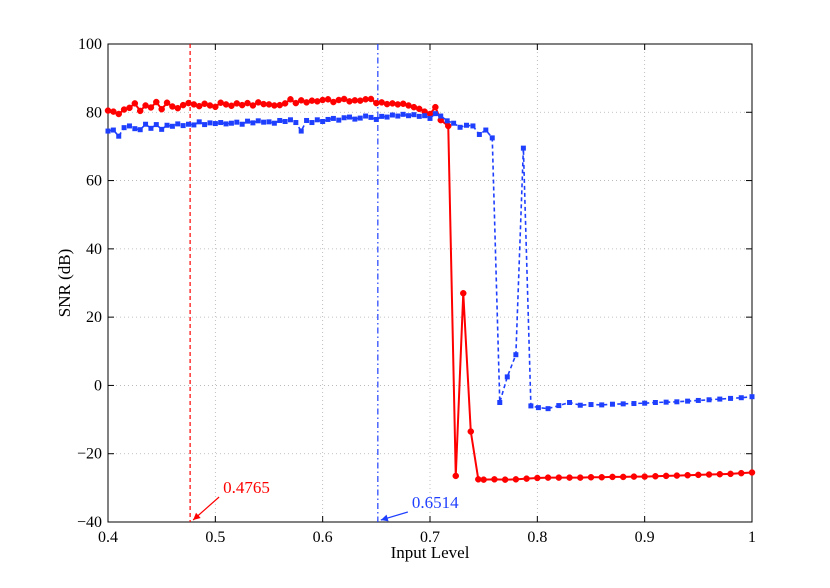 This screenshot has height=588, width=830. Describe the element at coordinates (430, 537) in the screenshot. I see `x-tick-label: 0.7` at that location.